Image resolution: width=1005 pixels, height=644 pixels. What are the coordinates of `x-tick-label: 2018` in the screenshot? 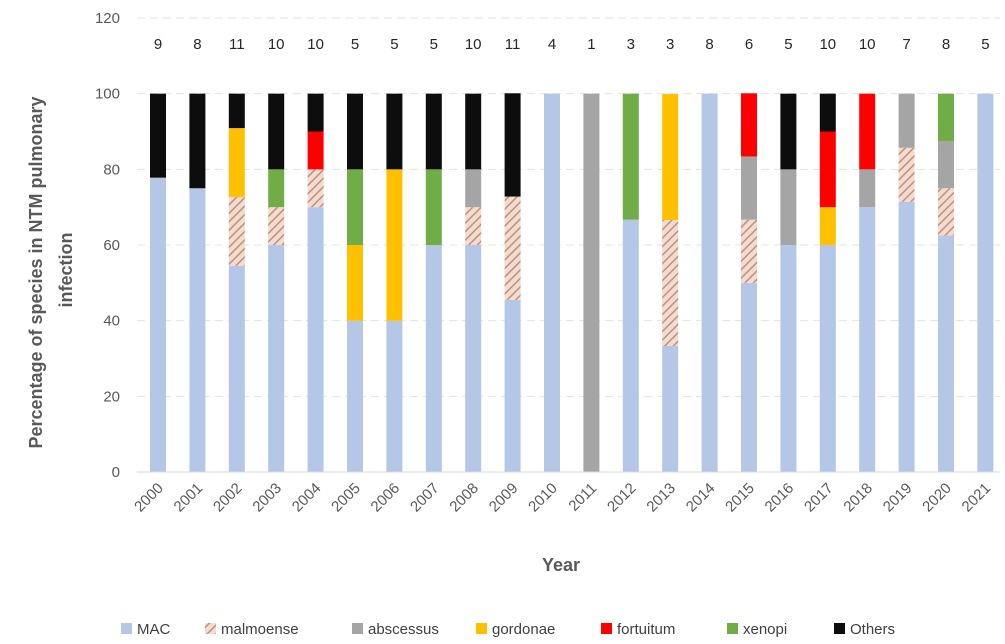 It's located at (858, 498).